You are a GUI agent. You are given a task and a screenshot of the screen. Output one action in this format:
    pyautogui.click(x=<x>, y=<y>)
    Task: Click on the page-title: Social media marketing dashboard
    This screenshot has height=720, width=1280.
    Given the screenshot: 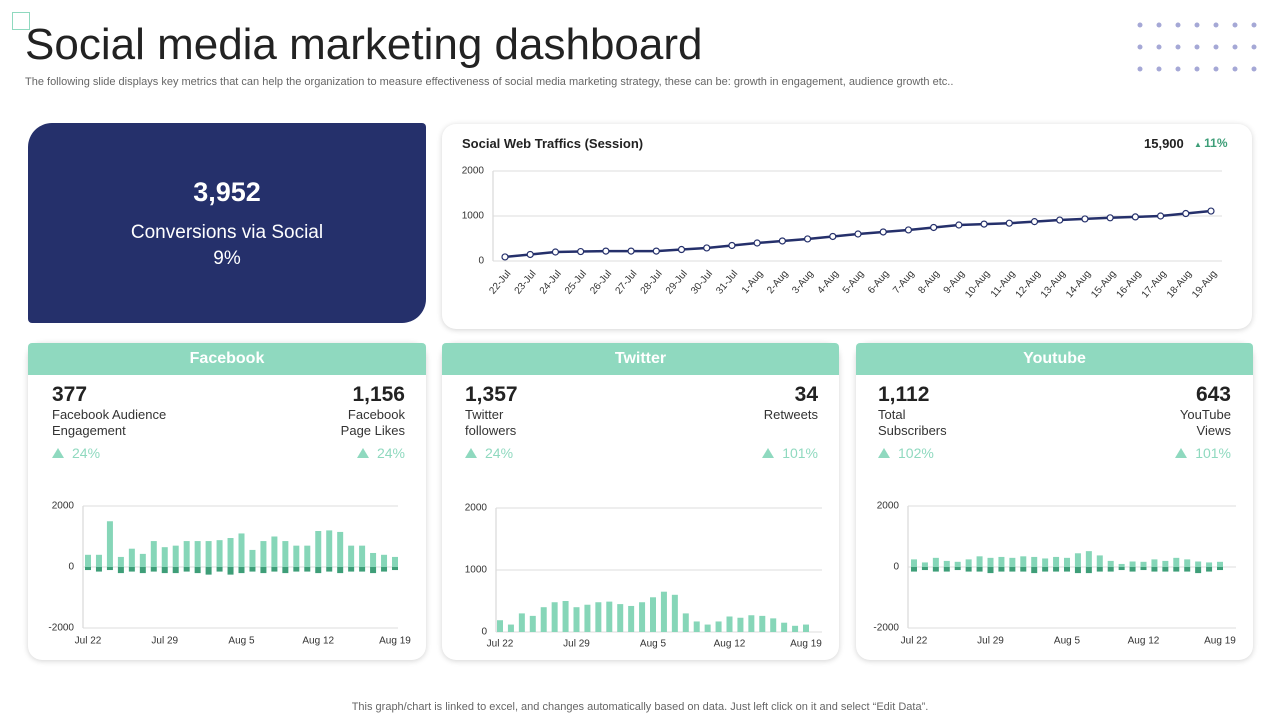 What is the action you would take?
    pyautogui.click(x=364, y=44)
    